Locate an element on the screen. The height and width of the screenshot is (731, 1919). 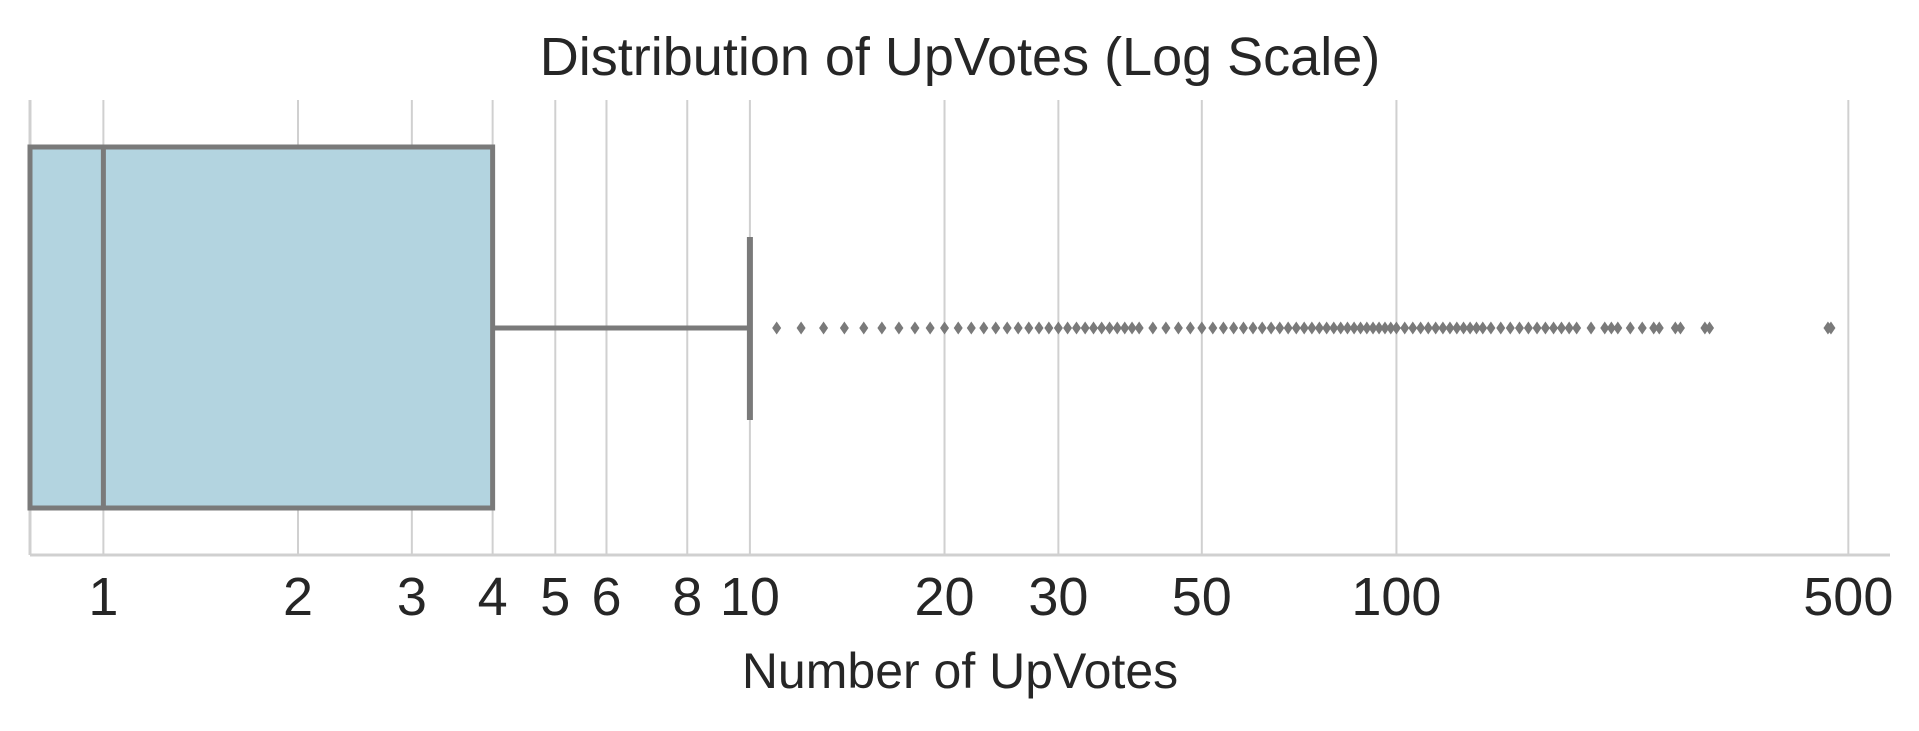
x-tick-label-2: 2 is located at coordinates (298, 597).